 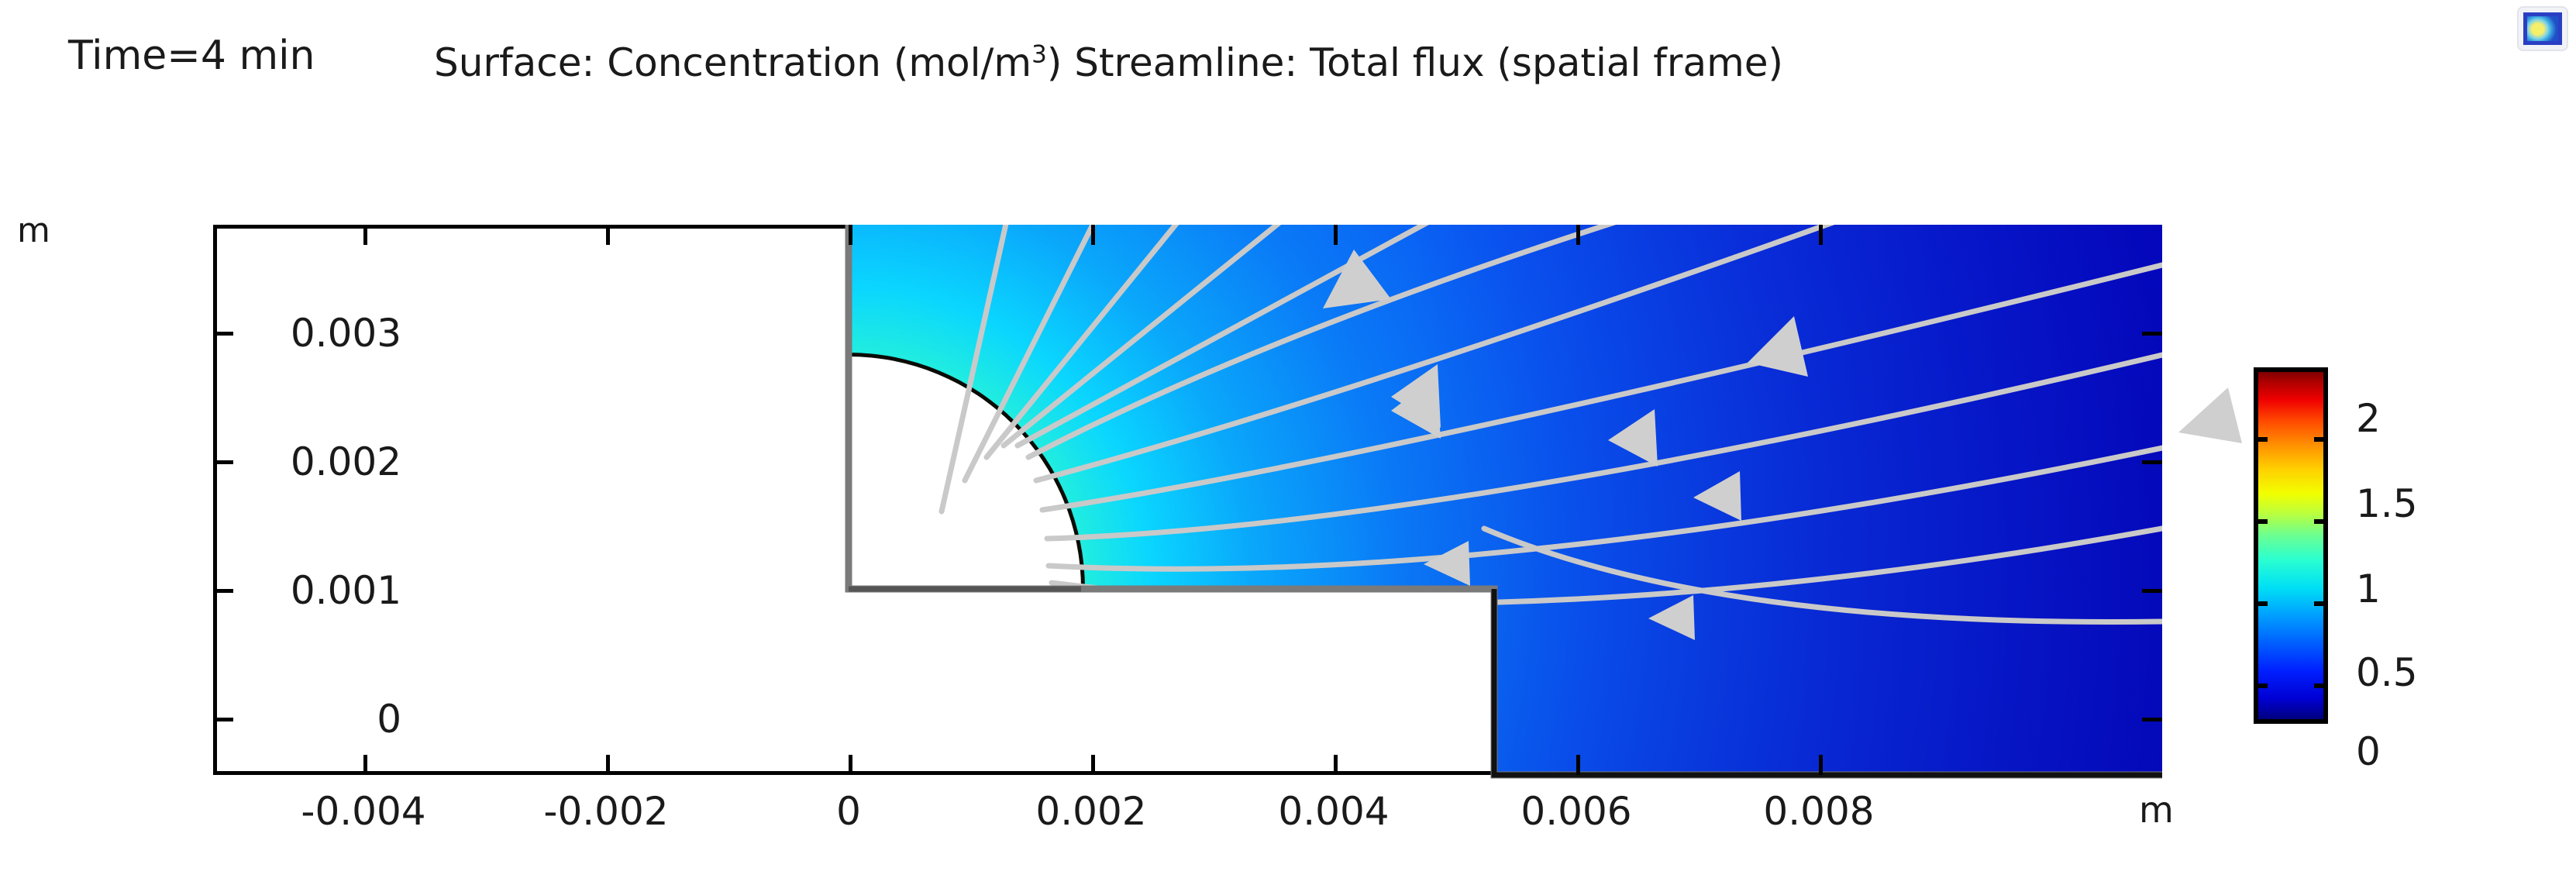 I want to click on logo-thumbnail, so click(x=2542, y=28).